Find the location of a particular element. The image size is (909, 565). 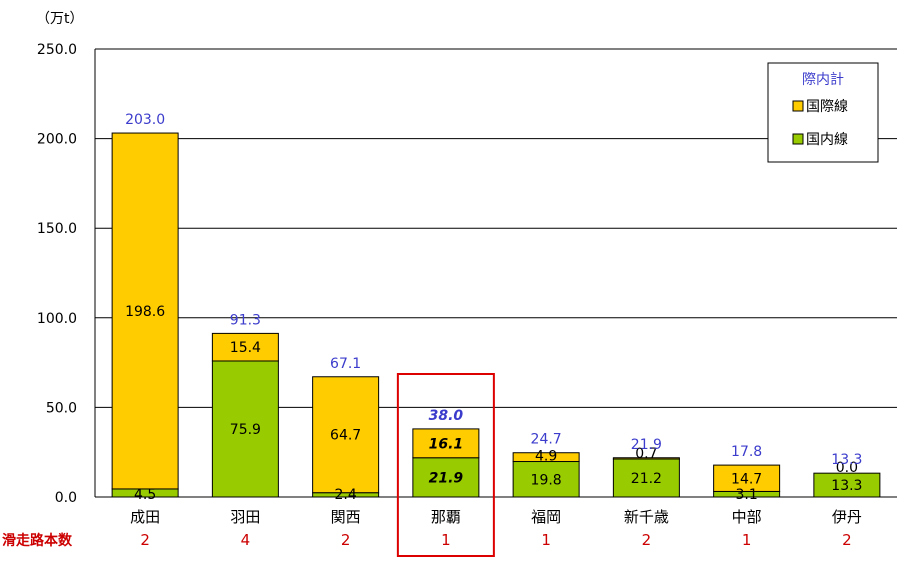

label-domestic: 4.5 is located at coordinates (145, 495).